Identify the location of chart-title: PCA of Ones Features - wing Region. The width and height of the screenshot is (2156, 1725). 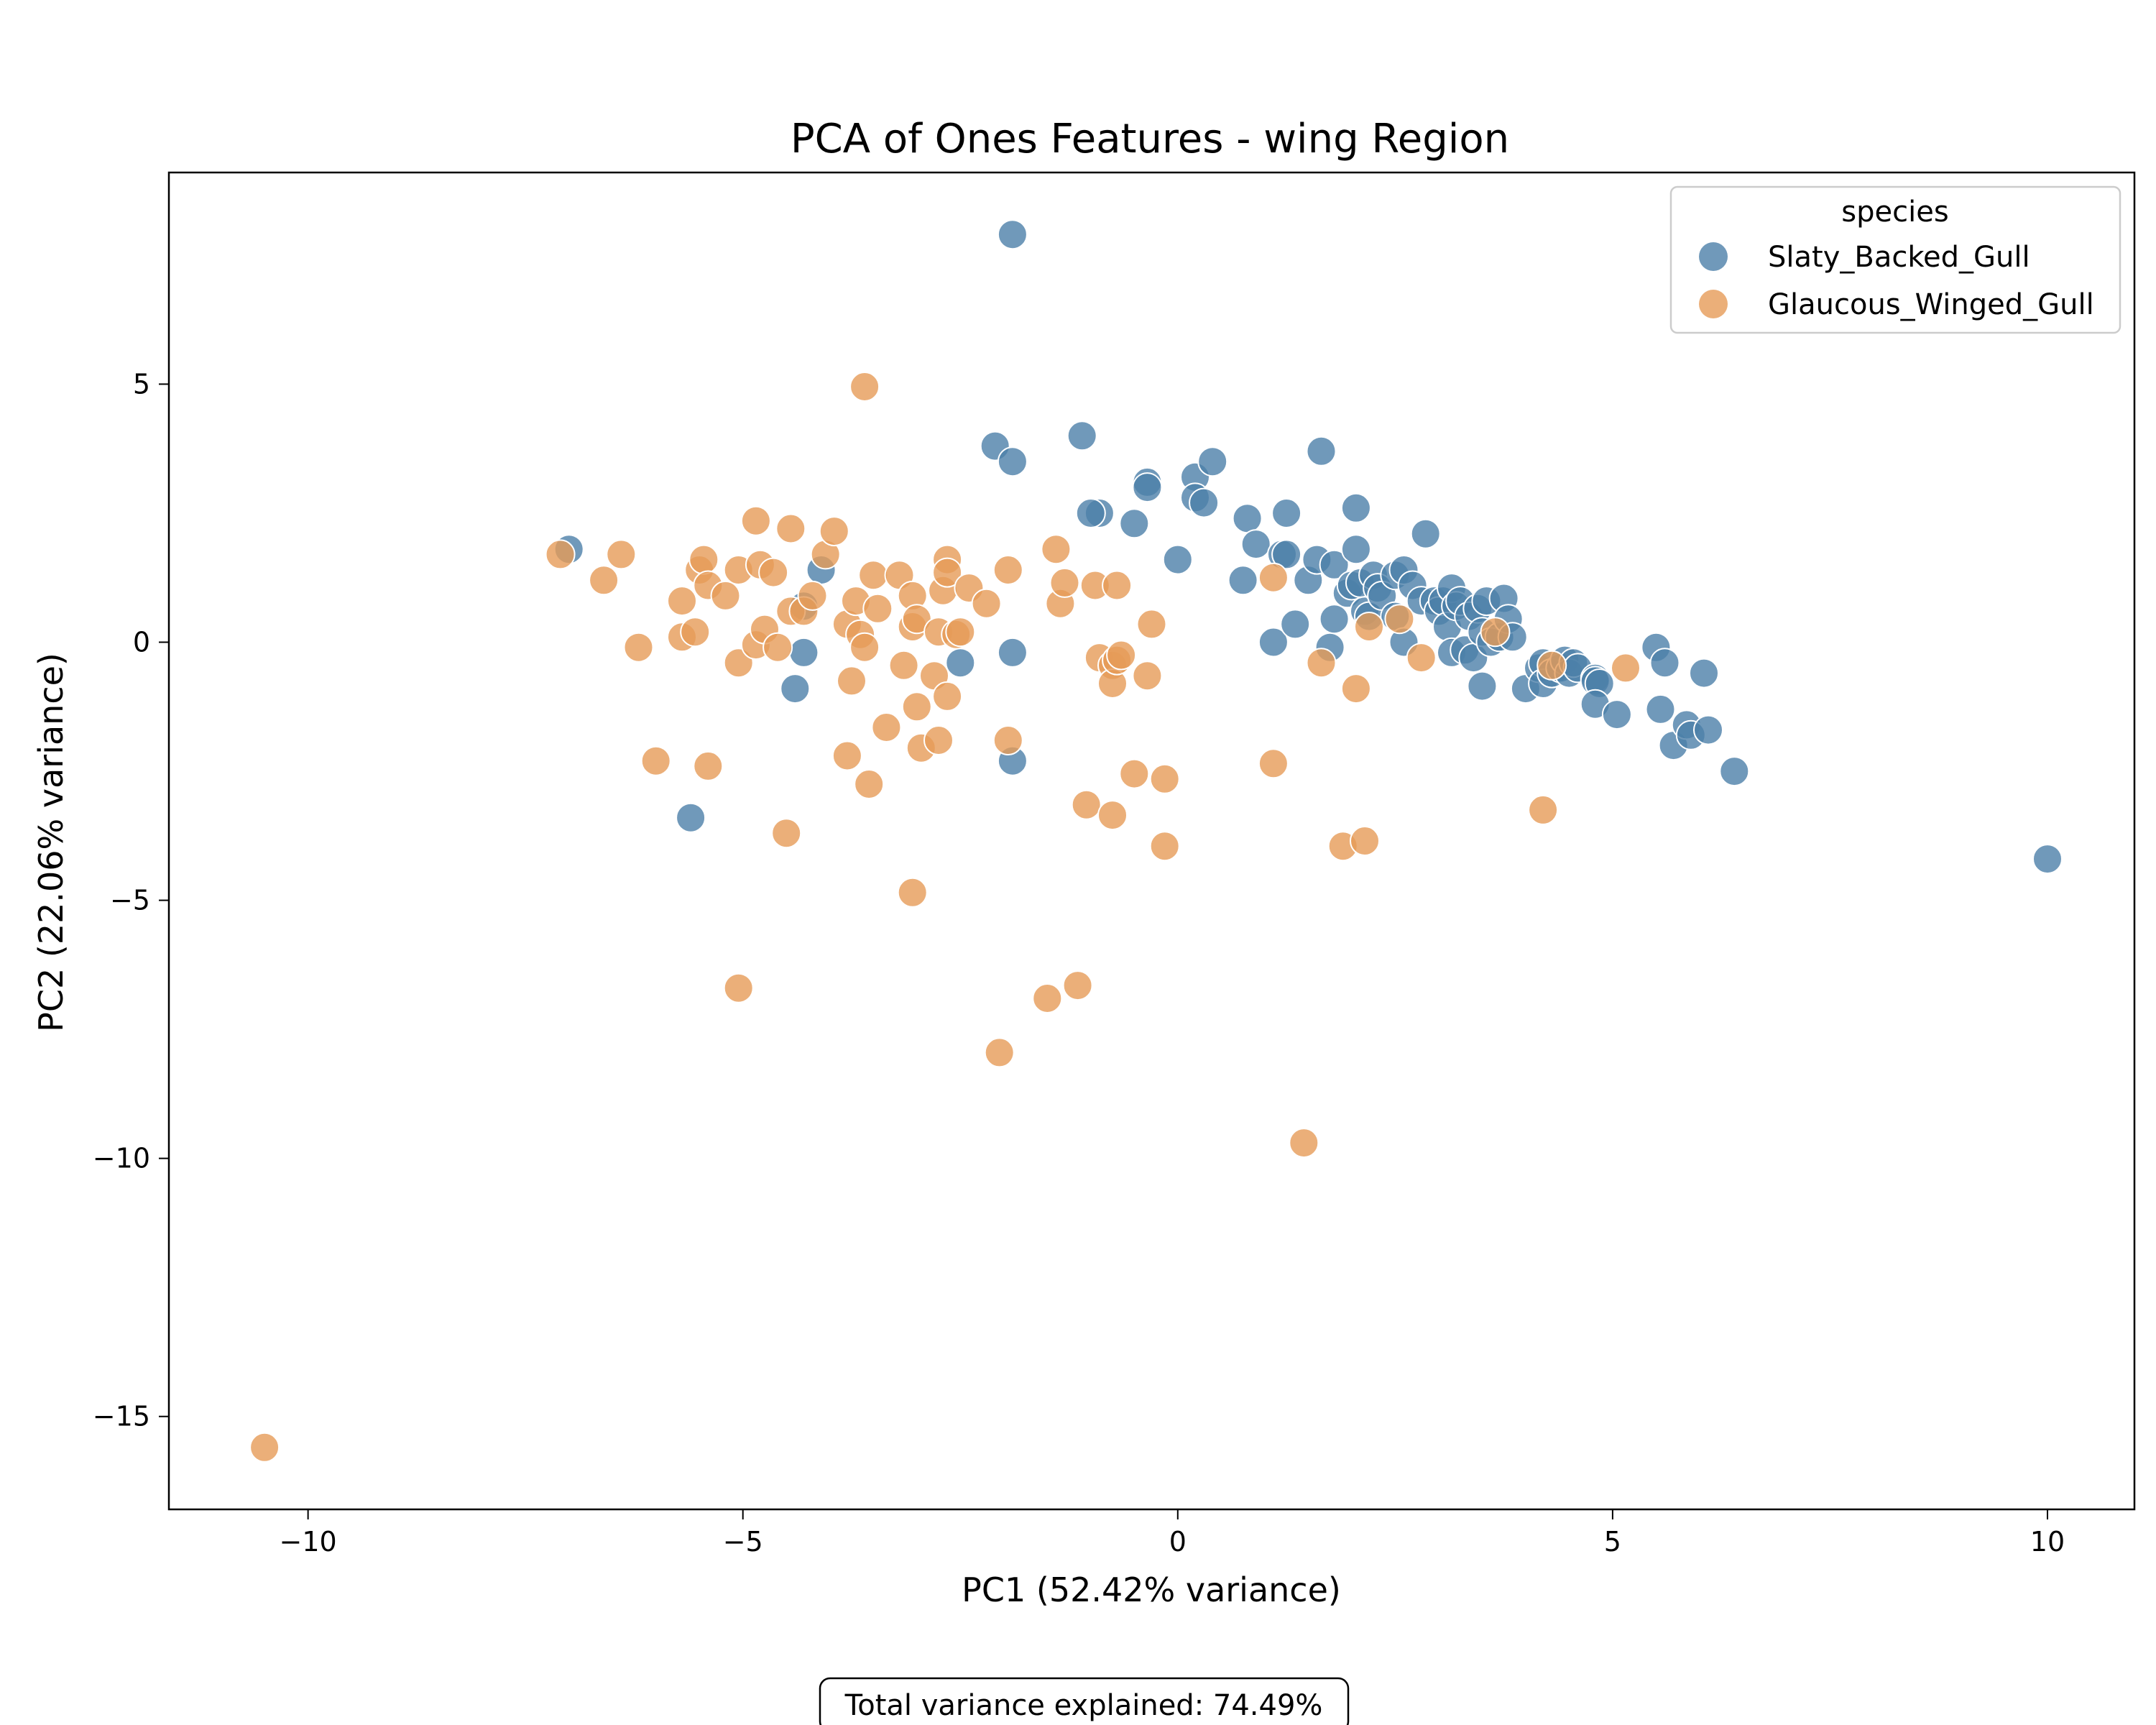
(1150, 139).